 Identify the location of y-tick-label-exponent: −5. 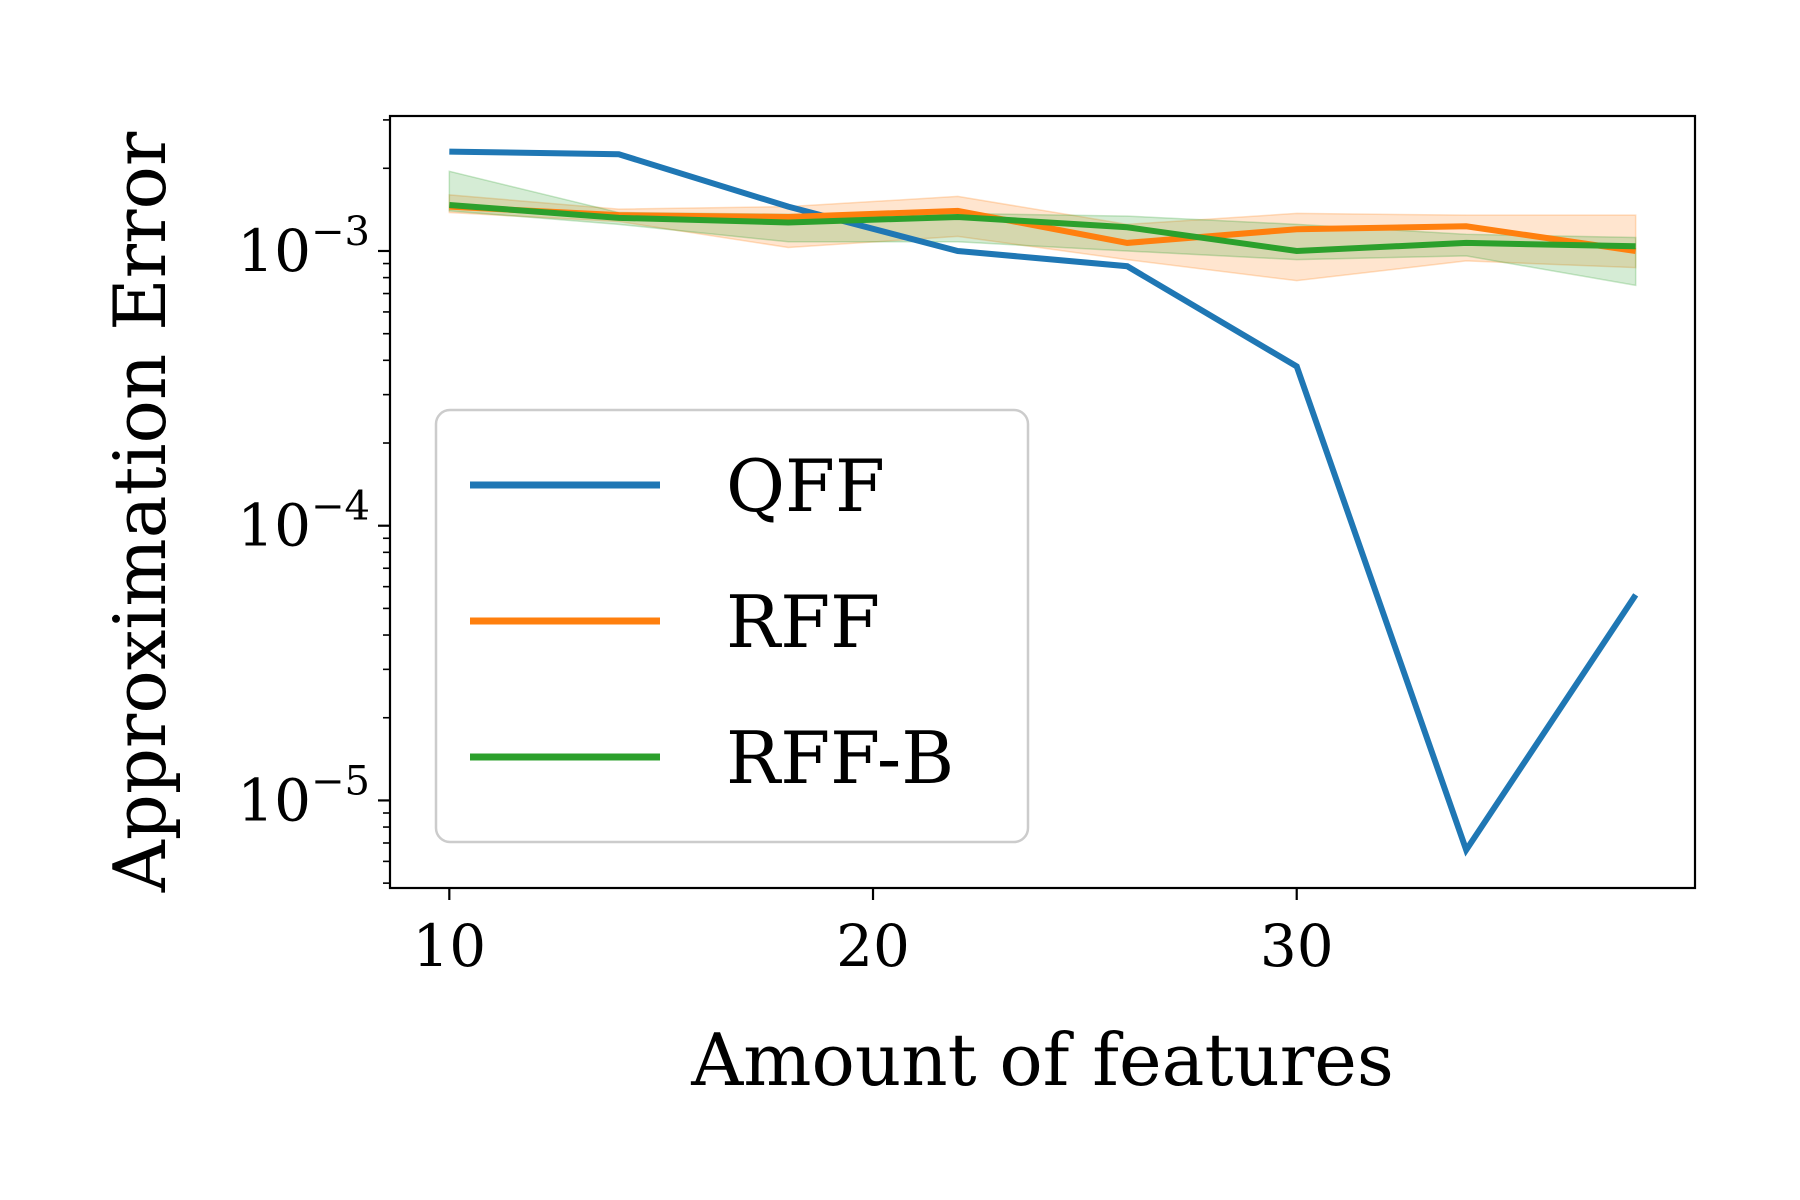
(340, 781).